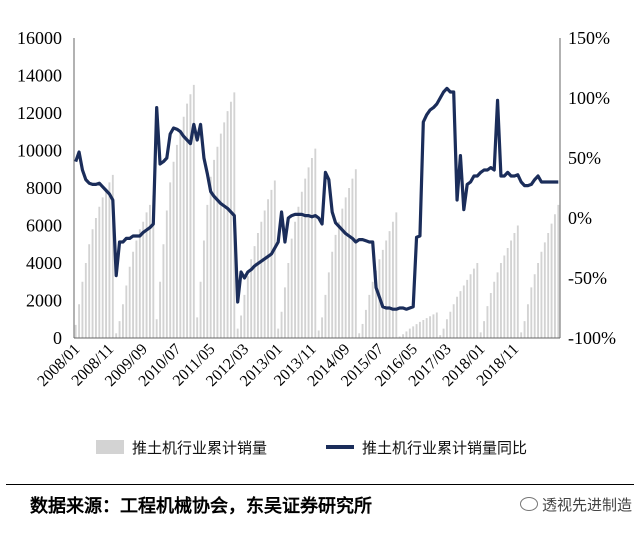  Describe the element at coordinates (44, 226) in the screenshot. I see `left-axis-tick-label: 6000` at that location.